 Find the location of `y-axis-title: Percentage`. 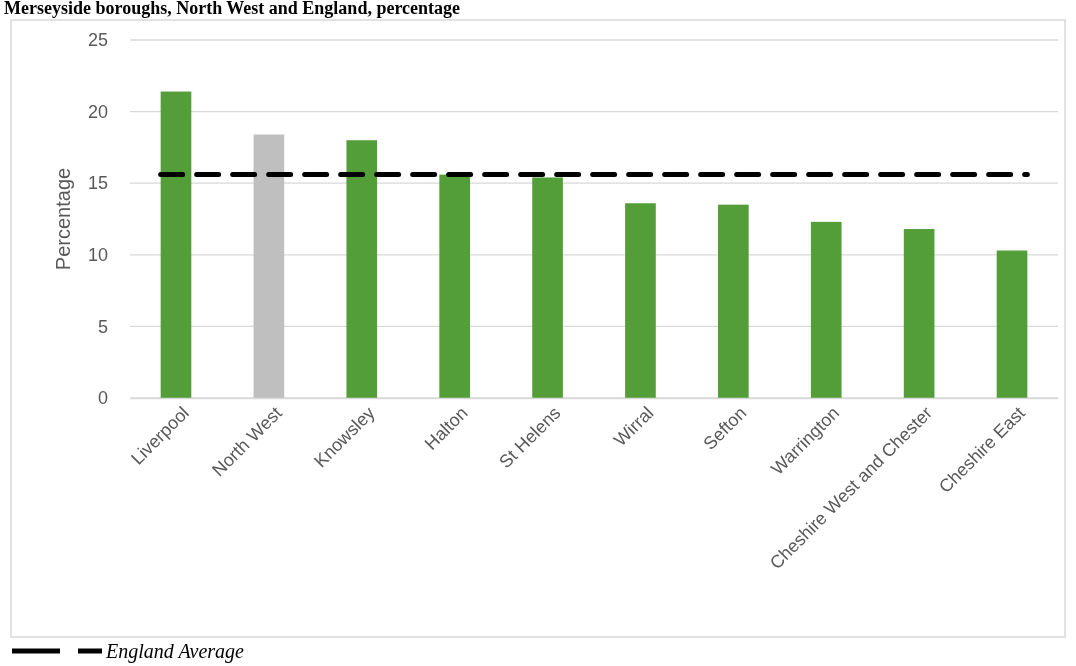

y-axis-title: Percentage is located at coordinates (63, 219).